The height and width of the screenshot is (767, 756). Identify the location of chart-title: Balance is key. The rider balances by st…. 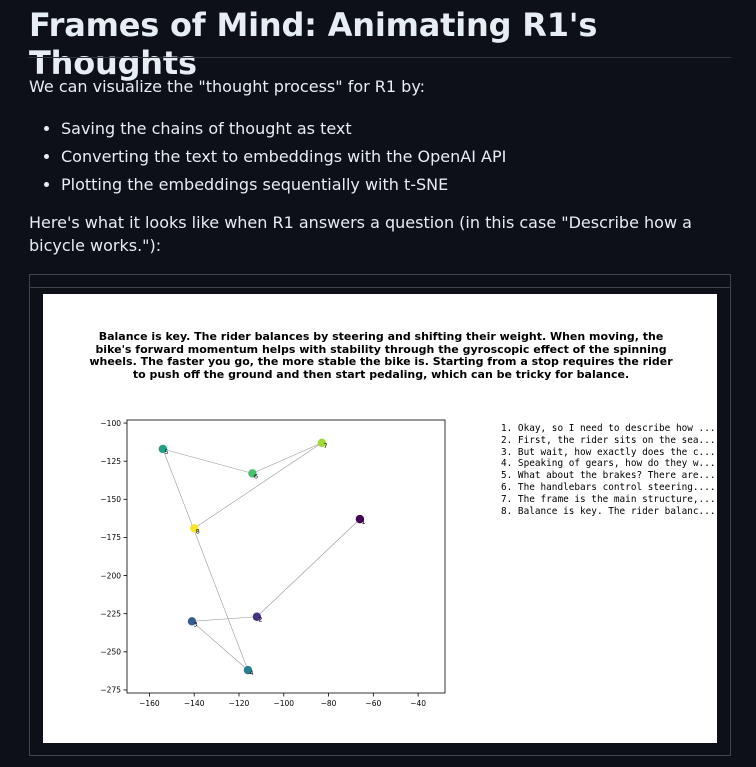
(381, 355).